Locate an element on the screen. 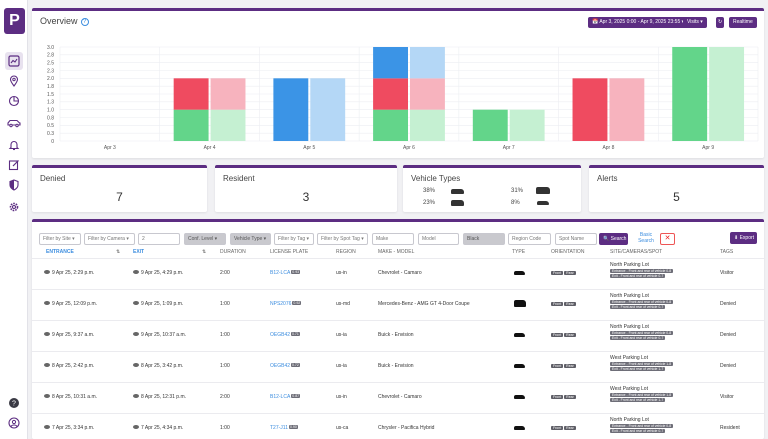 This screenshot has width=768, height=439. col-entrance-label: ENTRANCE is located at coordinates (60, 252).